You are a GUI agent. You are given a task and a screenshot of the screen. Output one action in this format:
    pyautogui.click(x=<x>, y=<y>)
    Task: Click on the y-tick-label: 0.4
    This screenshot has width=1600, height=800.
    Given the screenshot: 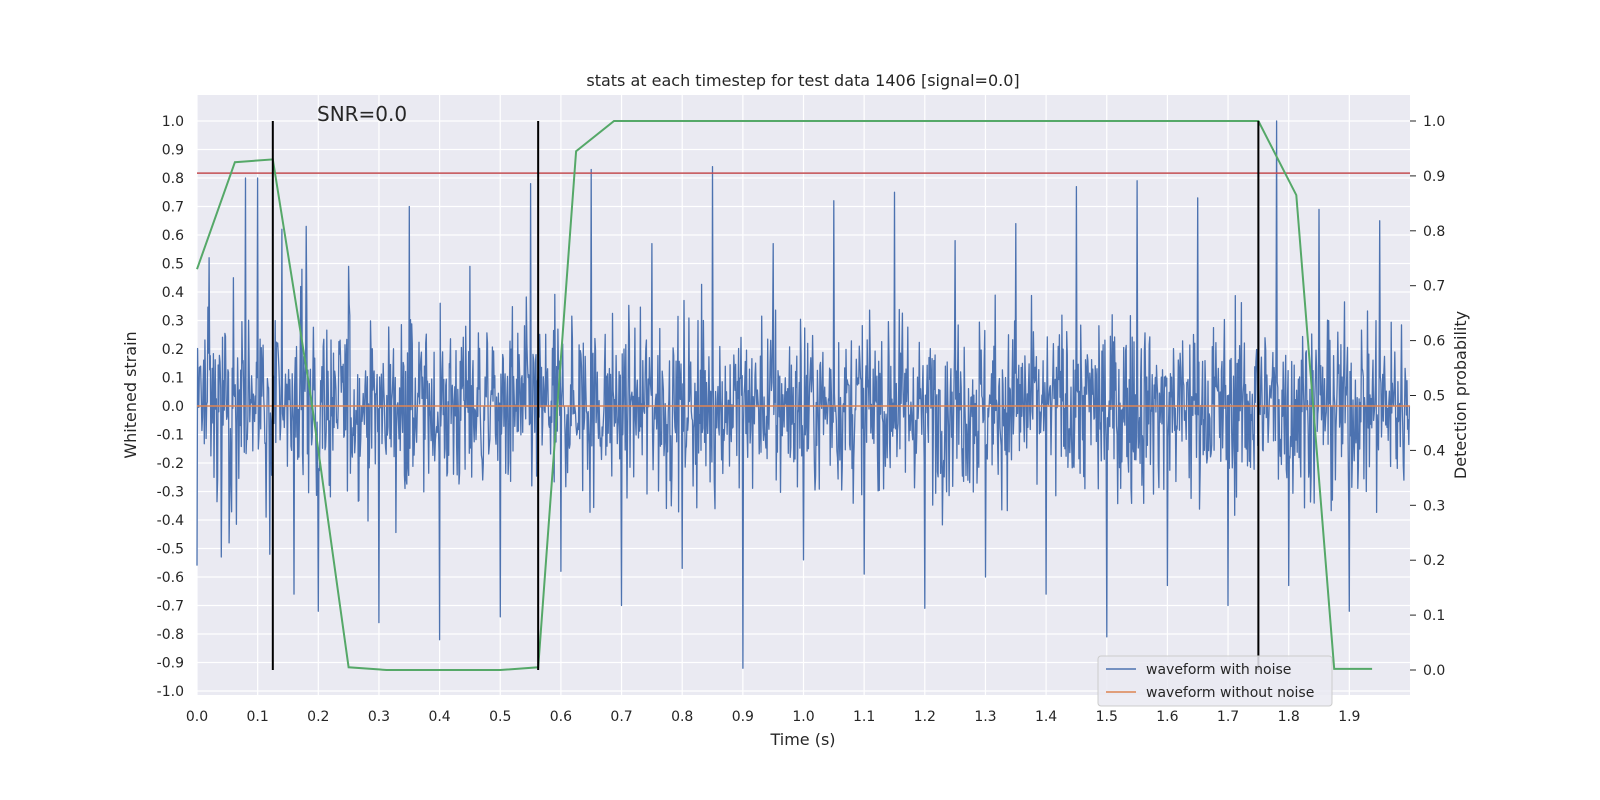 What is the action you would take?
    pyautogui.click(x=173, y=293)
    